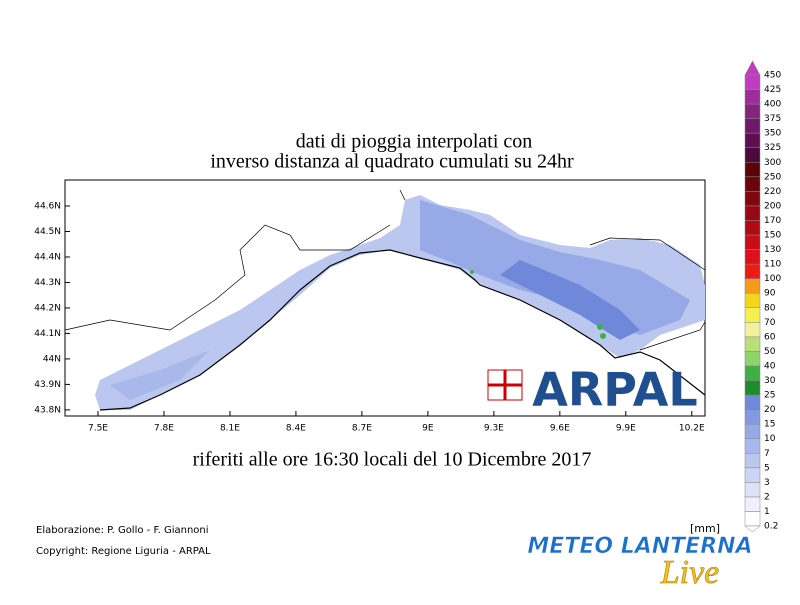 This screenshot has height=605, width=800. I want to click on x-tick-label: 10.2E, so click(692, 429).